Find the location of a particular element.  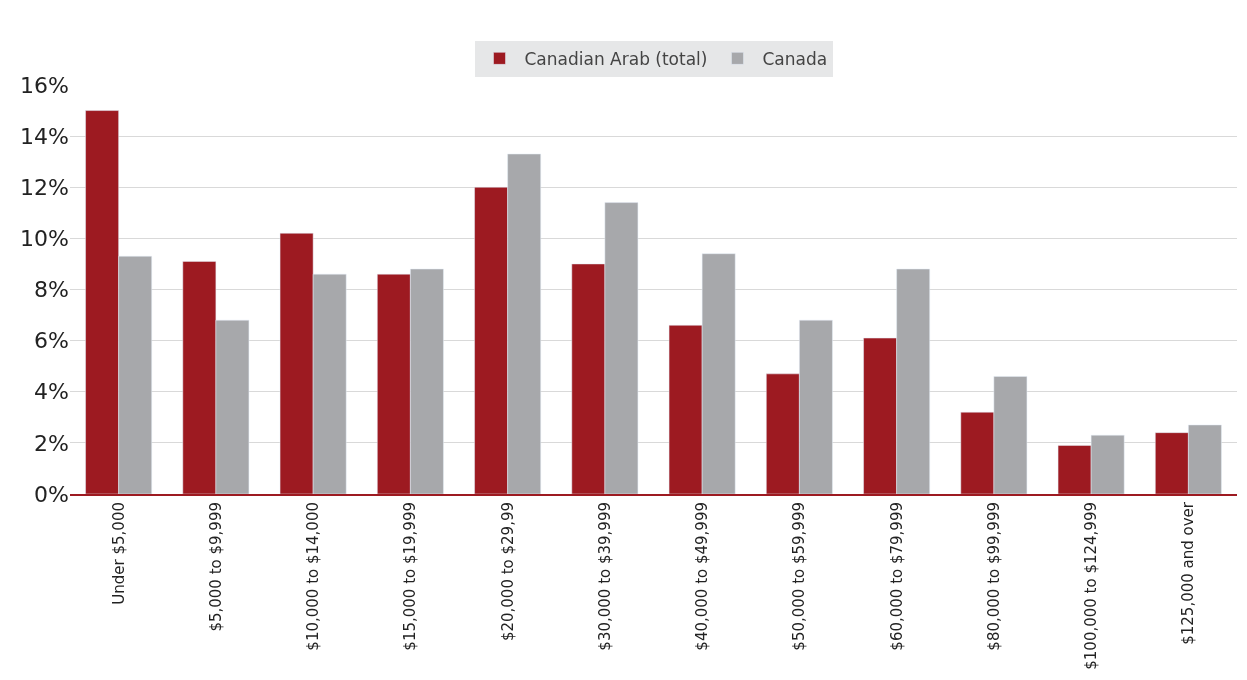

x-tick-label: Under $5,000 is located at coordinates (118, 553).